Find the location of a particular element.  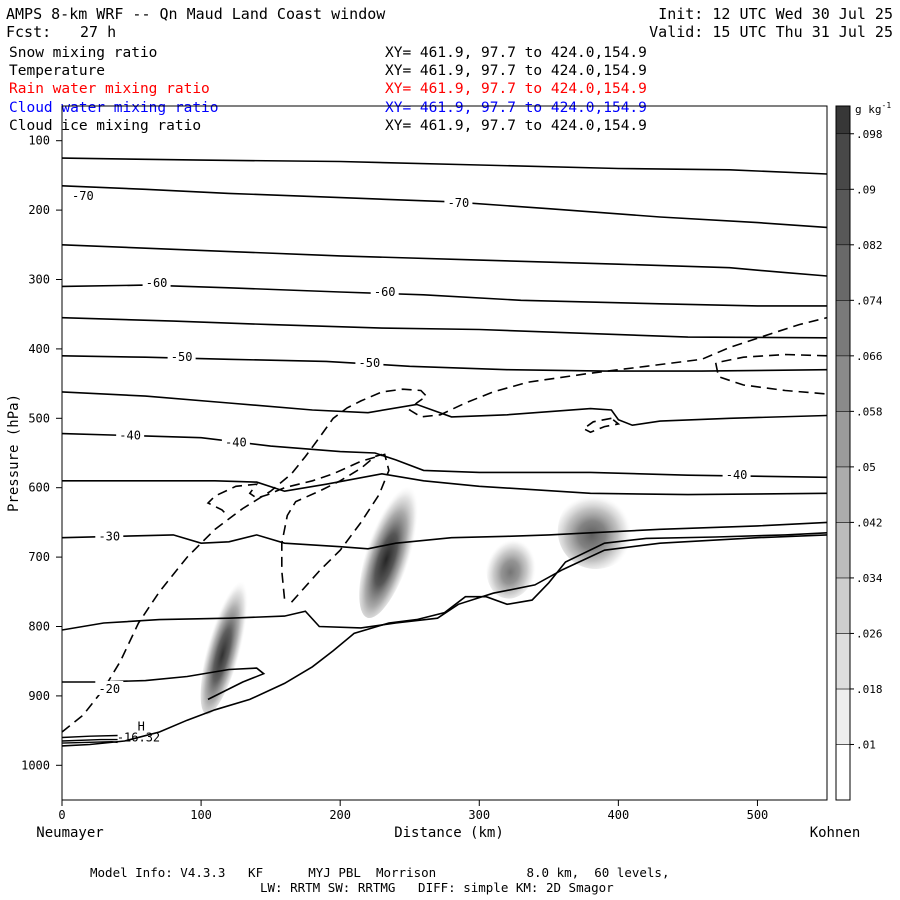

x-axis-label: Distance (km) is located at coordinates (449, 833).